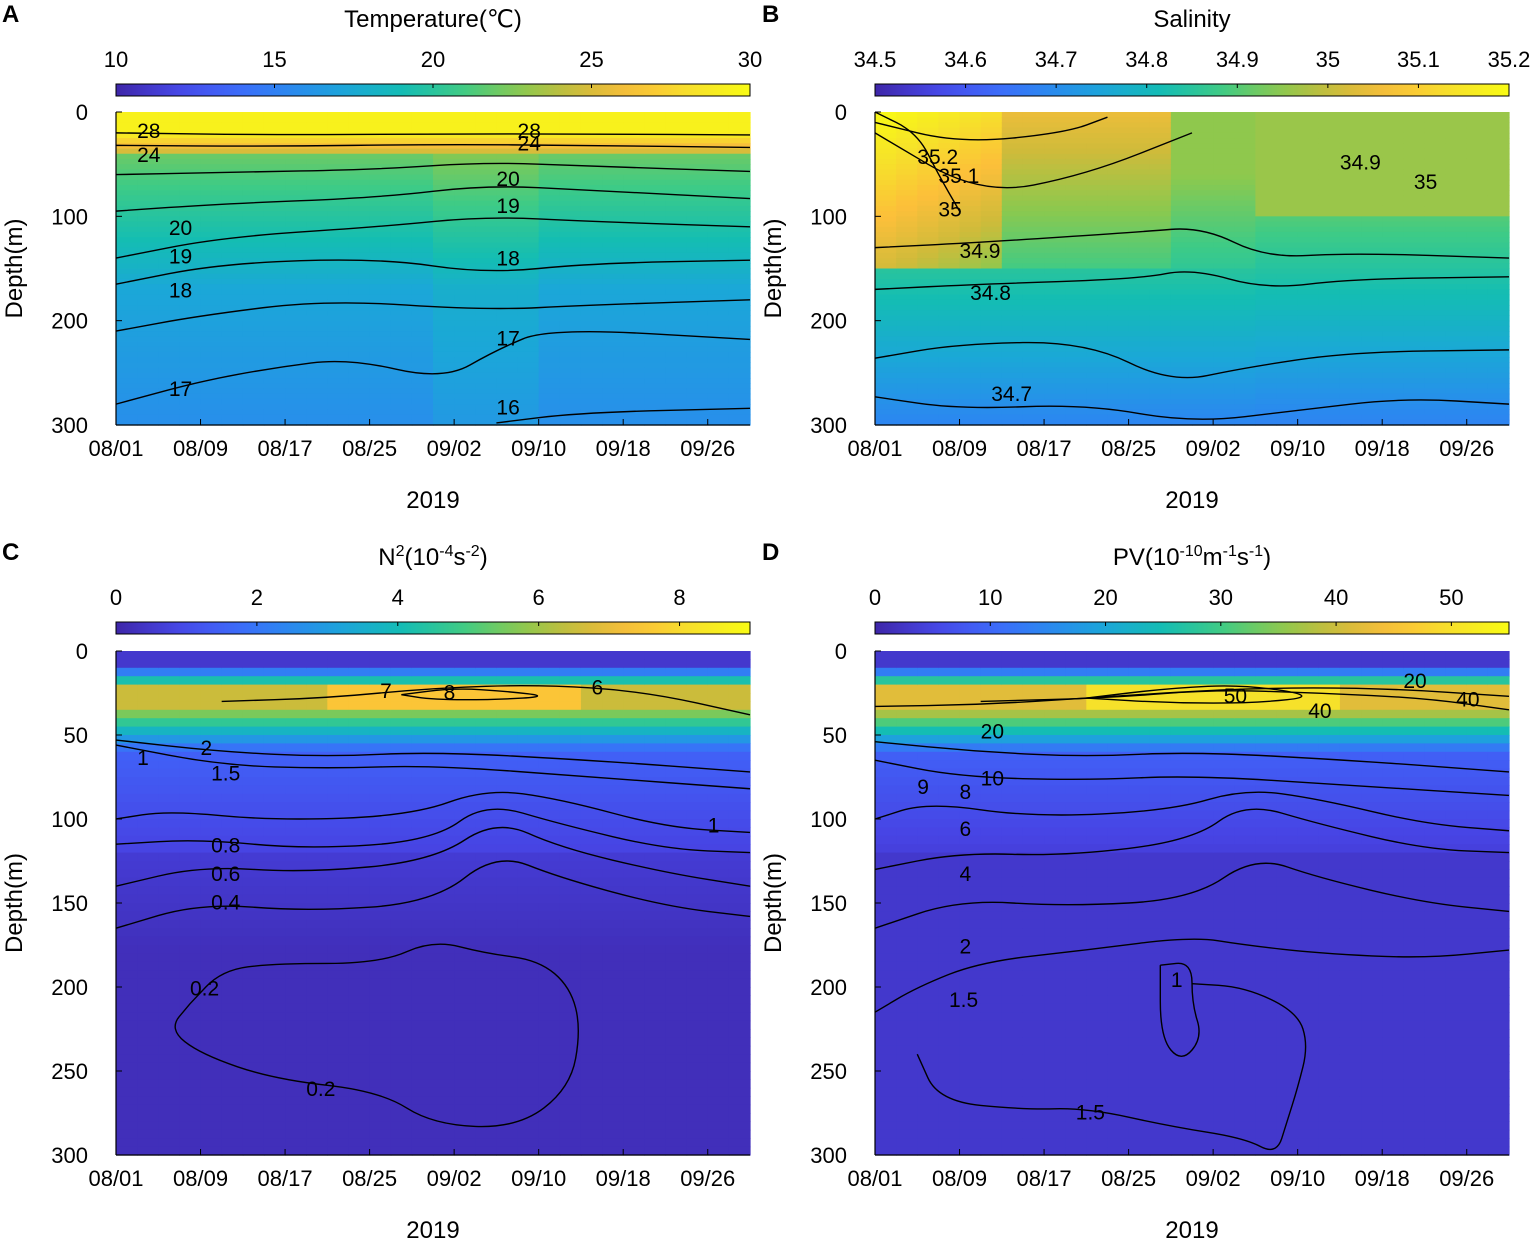 The width and height of the screenshot is (1535, 1251). Describe the element at coordinates (1418, 59) in the screenshot. I see `colorbar-tick-label: 35.1` at that location.